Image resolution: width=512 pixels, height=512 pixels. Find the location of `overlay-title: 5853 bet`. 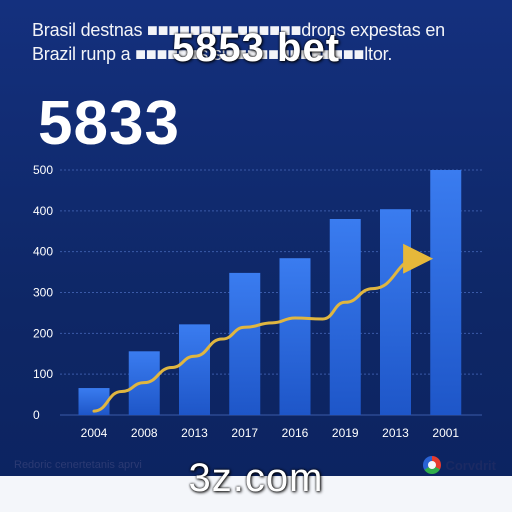

overlay-title: 5853 bet is located at coordinates (256, 48).